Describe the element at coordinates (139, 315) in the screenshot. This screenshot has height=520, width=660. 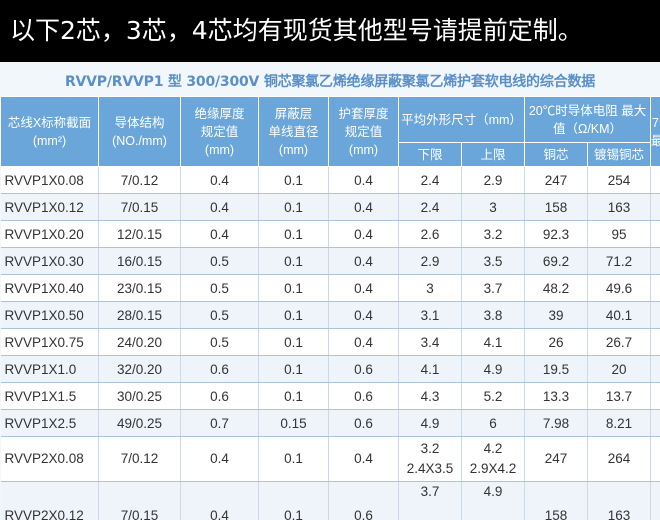
I see `cell-structure: 28/0.15` at that location.